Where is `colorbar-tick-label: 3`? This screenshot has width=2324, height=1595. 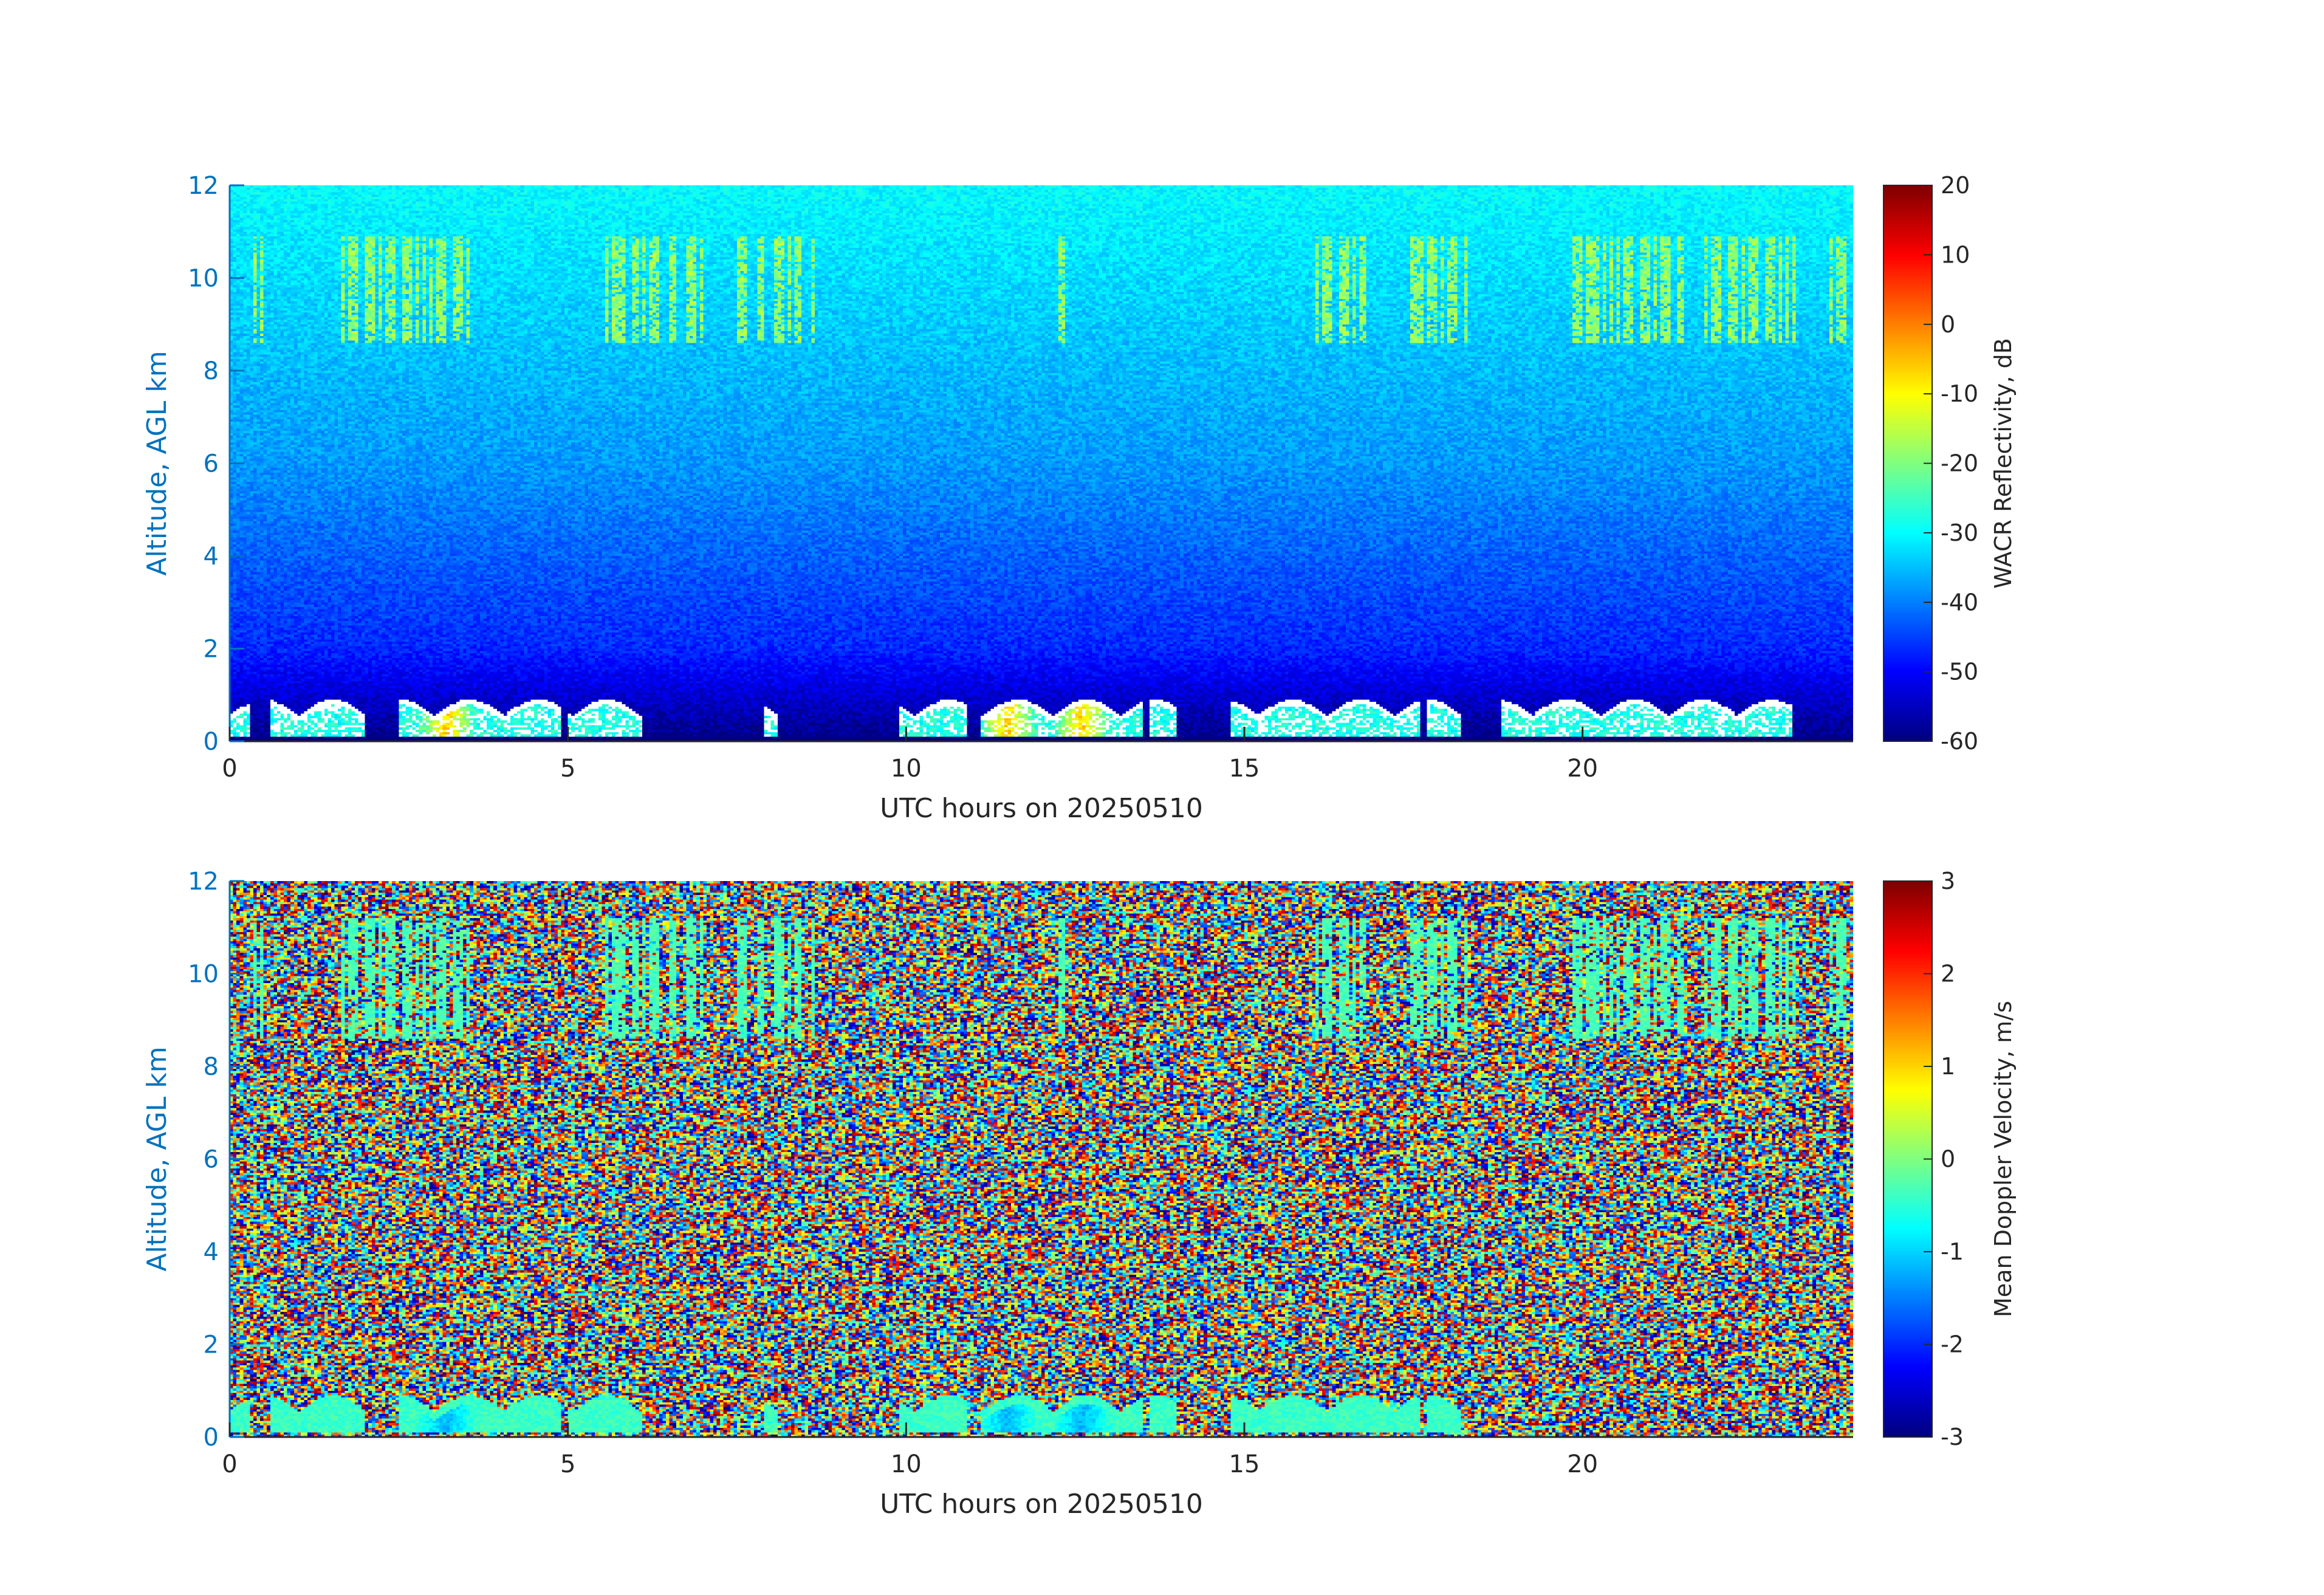
colorbar-tick-label: 3 is located at coordinates (1948, 881).